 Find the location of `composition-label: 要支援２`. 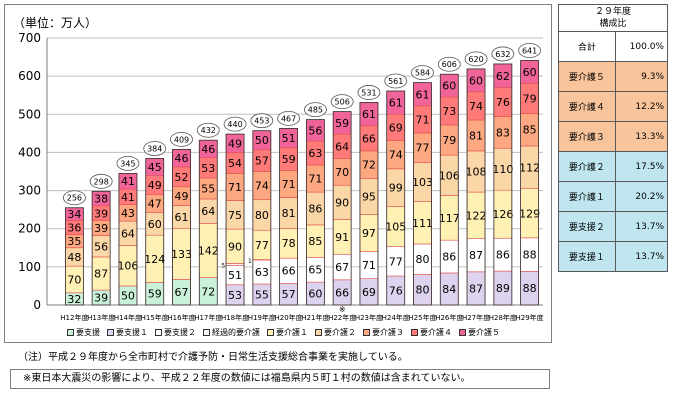

composition-label: 要支援２ is located at coordinates (587, 226).